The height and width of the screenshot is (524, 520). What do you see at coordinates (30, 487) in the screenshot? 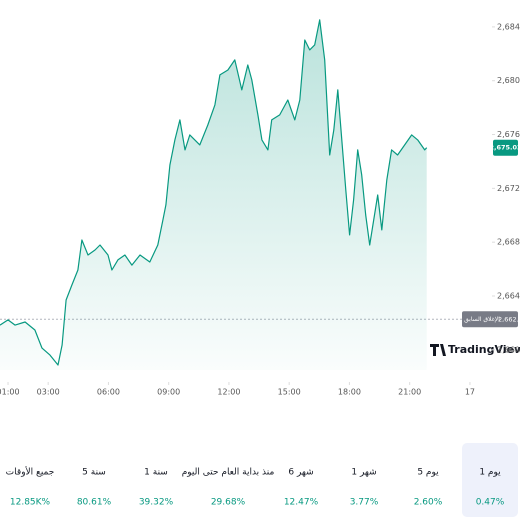
I see `period-tab: جميع الأوقات 12.85K%` at bounding box center [30, 487].